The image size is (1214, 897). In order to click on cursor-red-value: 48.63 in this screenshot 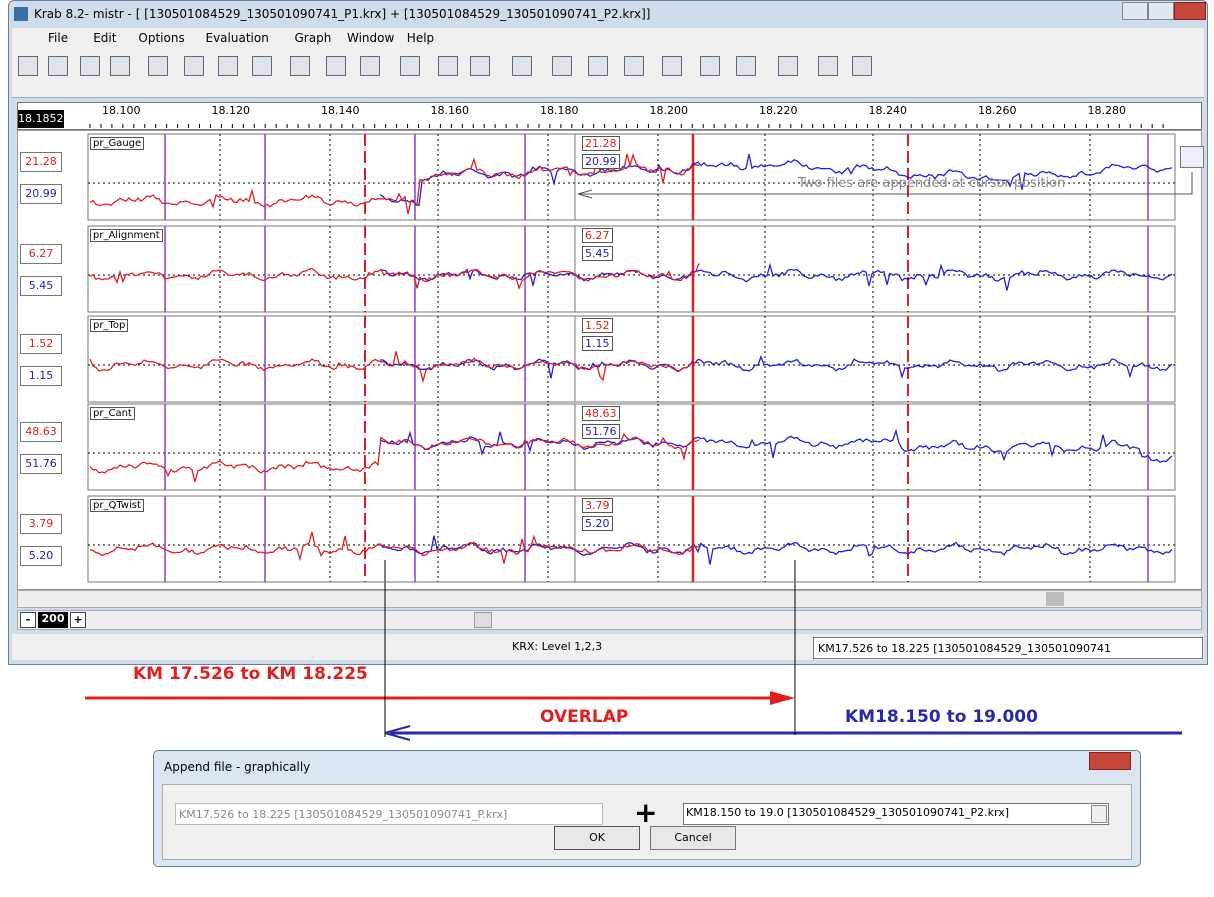, I will do `click(601, 413)`.